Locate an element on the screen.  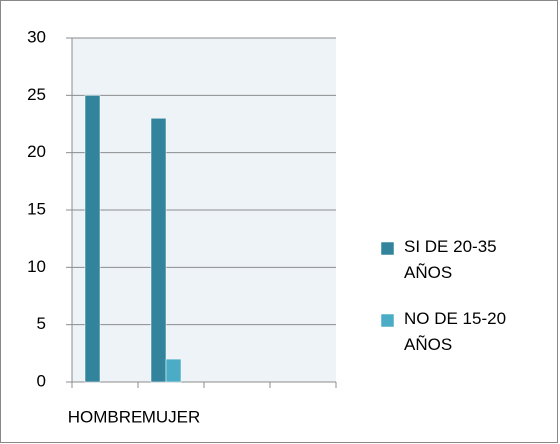
legend-label-box: SI DE 20-35 AÑOS is located at coordinates (450, 259).